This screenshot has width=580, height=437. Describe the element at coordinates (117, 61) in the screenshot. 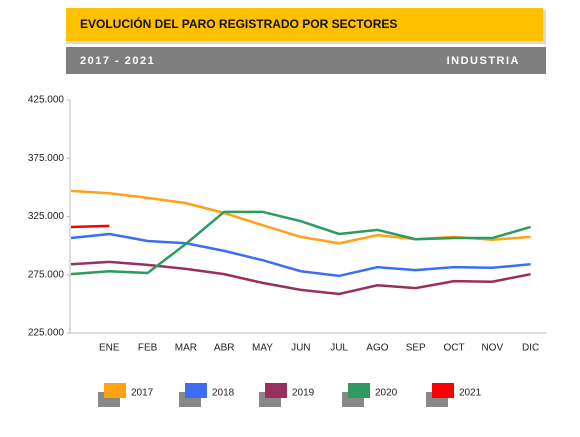

I see `subtitle: 2017 - 2021` at that location.